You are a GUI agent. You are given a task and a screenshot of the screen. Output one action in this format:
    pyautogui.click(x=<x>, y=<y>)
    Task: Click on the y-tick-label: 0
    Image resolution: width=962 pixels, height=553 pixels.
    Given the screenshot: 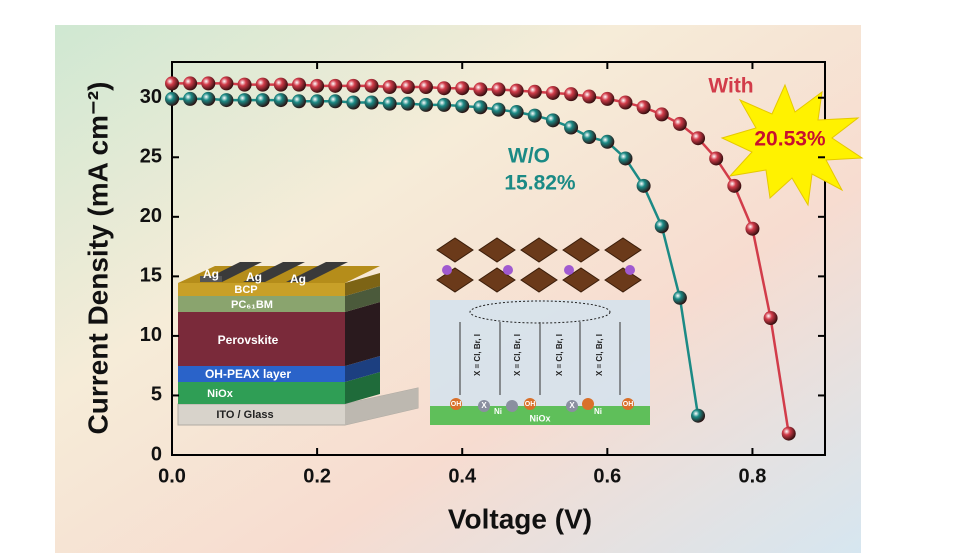 What is the action you would take?
    pyautogui.click(x=156, y=454)
    